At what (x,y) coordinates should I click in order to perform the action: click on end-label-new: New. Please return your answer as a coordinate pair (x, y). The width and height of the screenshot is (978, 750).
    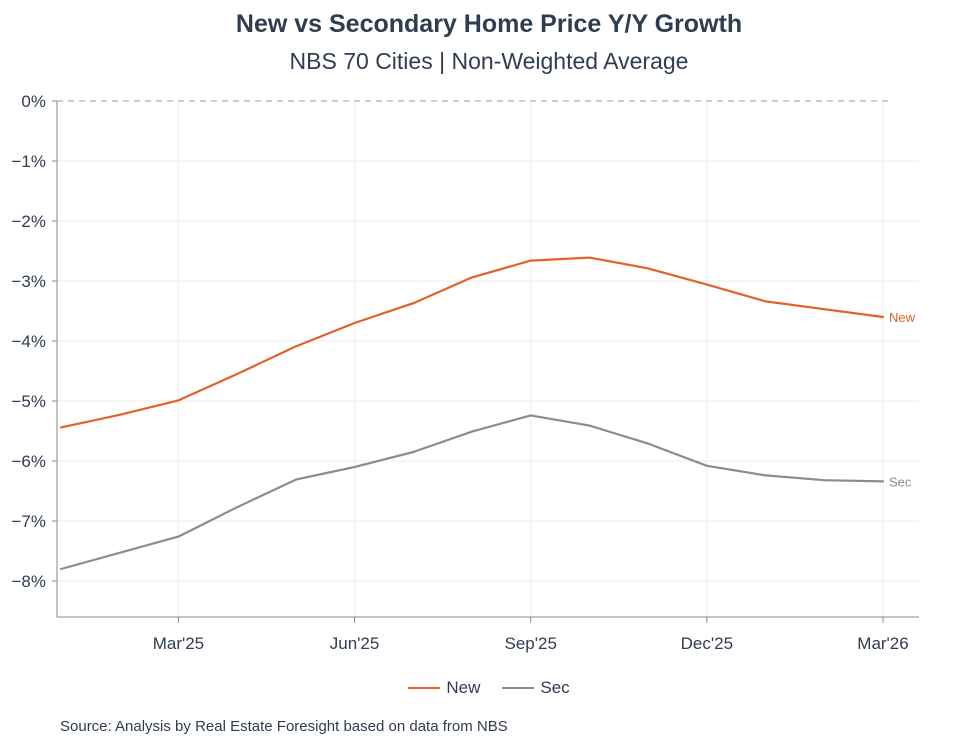
    Looking at the image, I should click on (902, 317).